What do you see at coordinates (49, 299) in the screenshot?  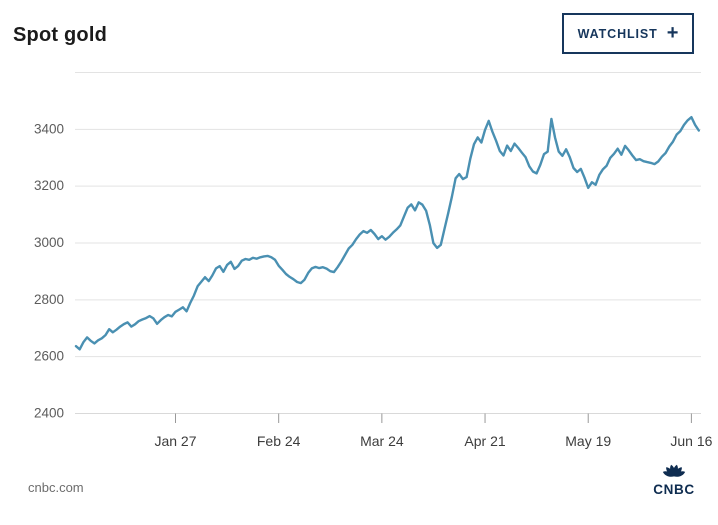 I see `svg-text: 2800` at bounding box center [49, 299].